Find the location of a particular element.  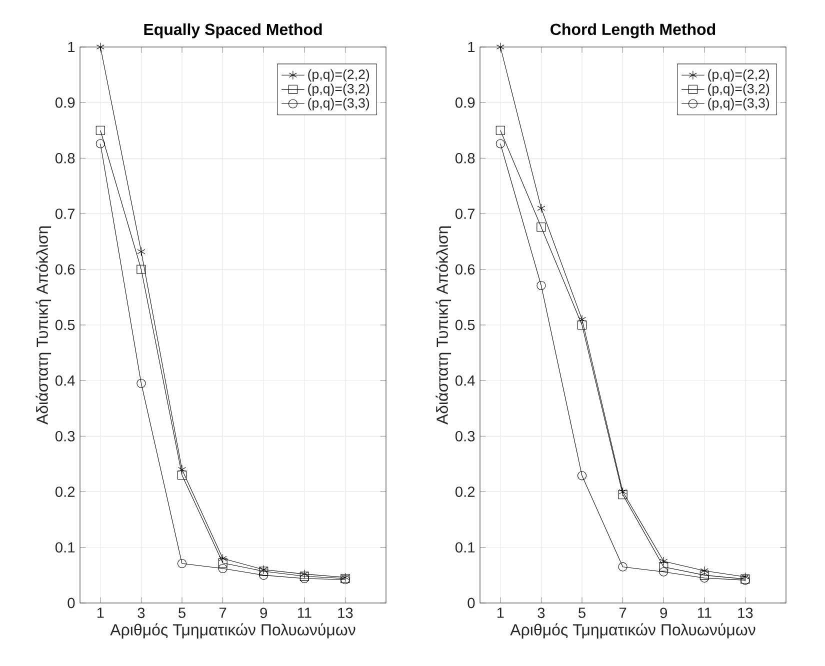

chart-title: Chord Length Method is located at coordinates (633, 30).